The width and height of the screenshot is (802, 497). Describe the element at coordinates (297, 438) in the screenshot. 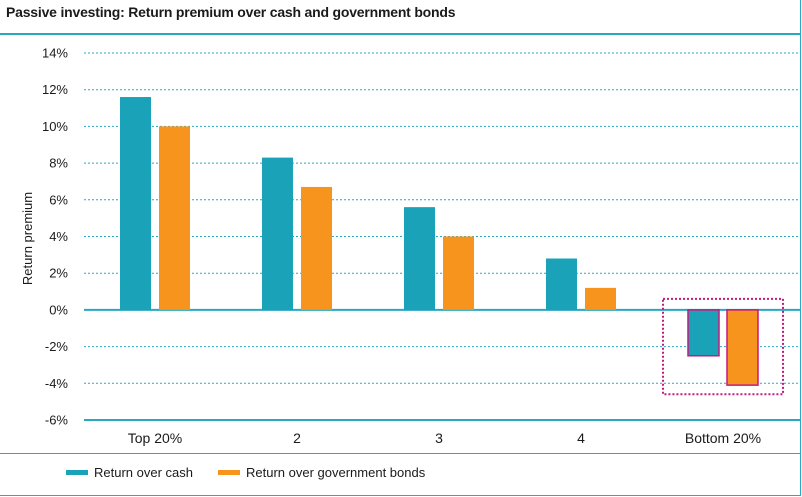

I see `x-tick-label: 2` at that location.